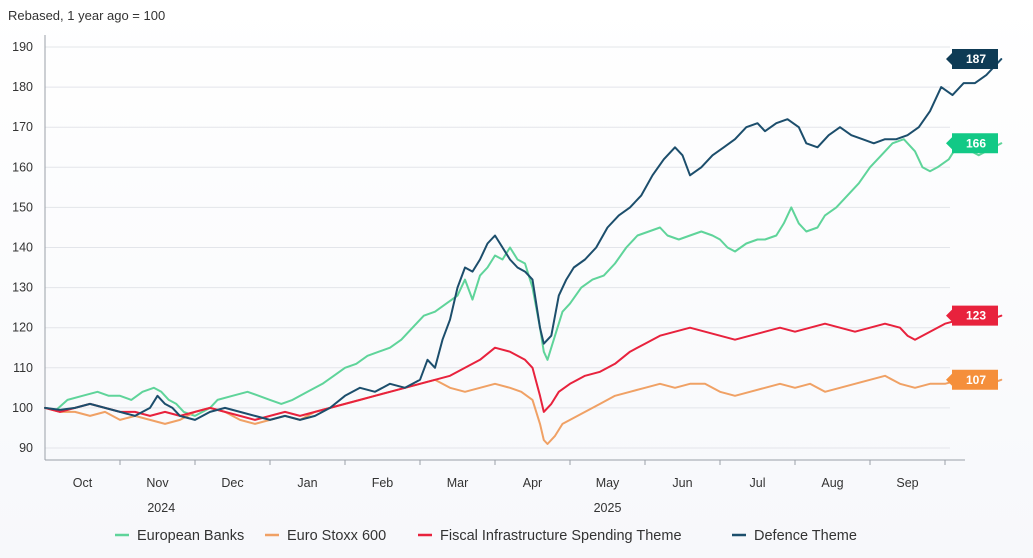  What do you see at coordinates (22, 288) in the screenshot?
I see `y-tick-label: 130` at bounding box center [22, 288].